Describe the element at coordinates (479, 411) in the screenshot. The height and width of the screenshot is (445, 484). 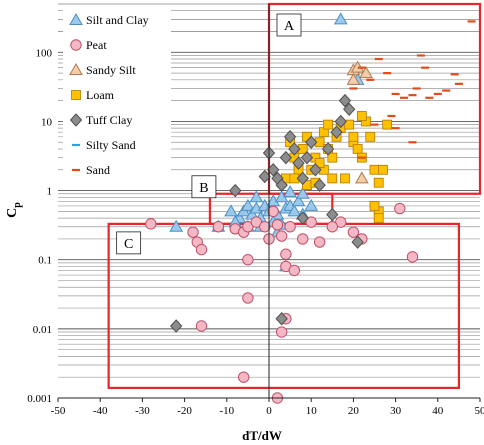
I see `x-tick-label: 50` at that location.